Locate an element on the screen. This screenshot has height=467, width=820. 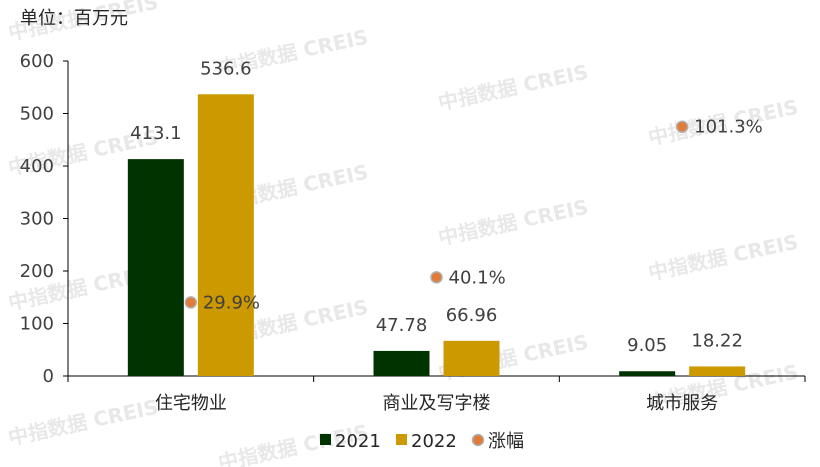
bar-value-label: 9.05 is located at coordinates (647, 345).